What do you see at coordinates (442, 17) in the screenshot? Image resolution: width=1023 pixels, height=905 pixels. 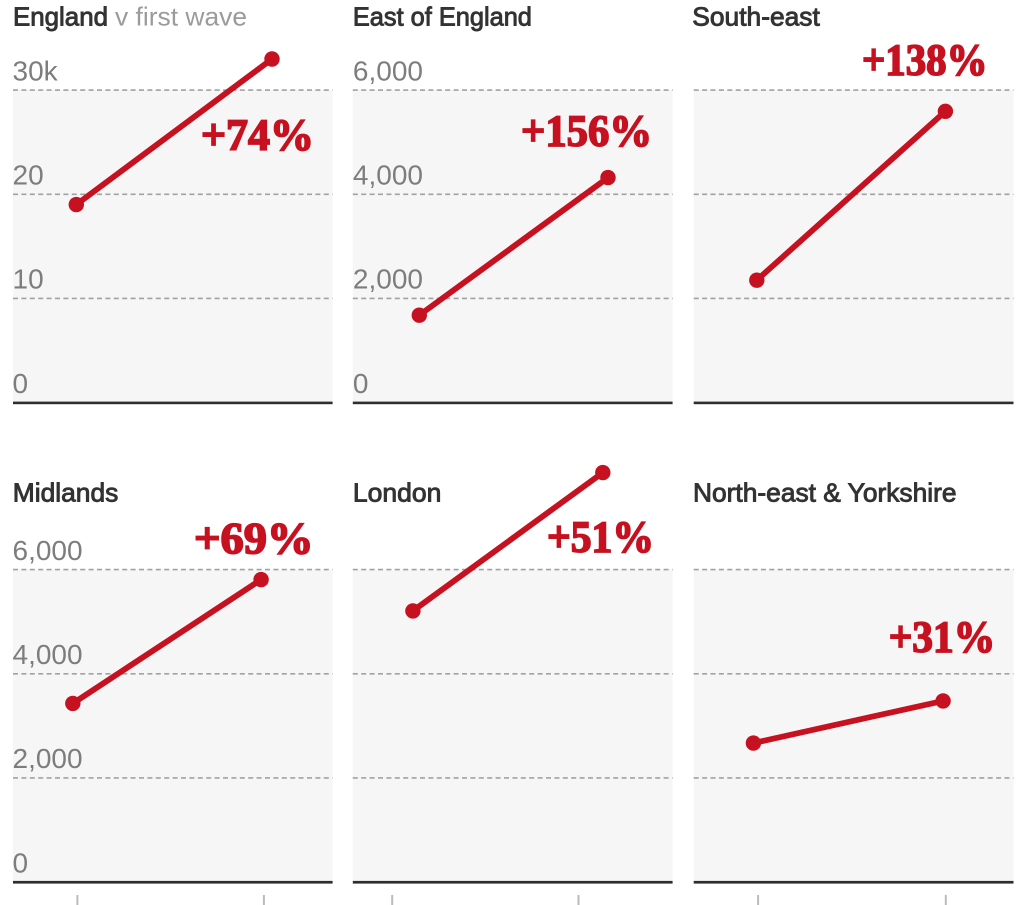 I see `svg-text: East of England` at bounding box center [442, 17].